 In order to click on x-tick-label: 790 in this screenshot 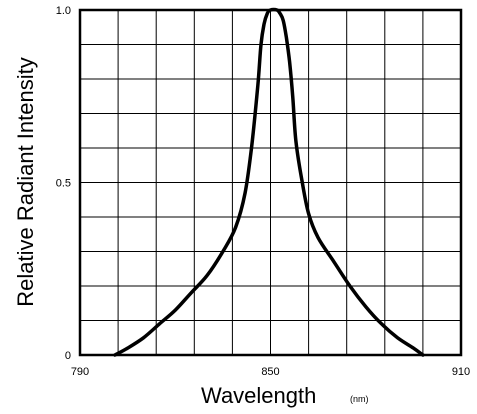, I will do `click(80, 372)`.